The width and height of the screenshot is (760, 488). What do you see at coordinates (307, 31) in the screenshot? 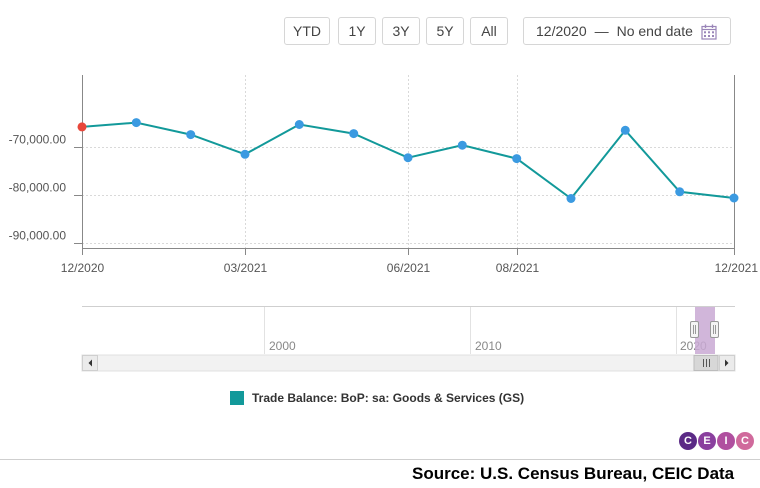
I see `range-button-ytd: YTD` at bounding box center [307, 31].